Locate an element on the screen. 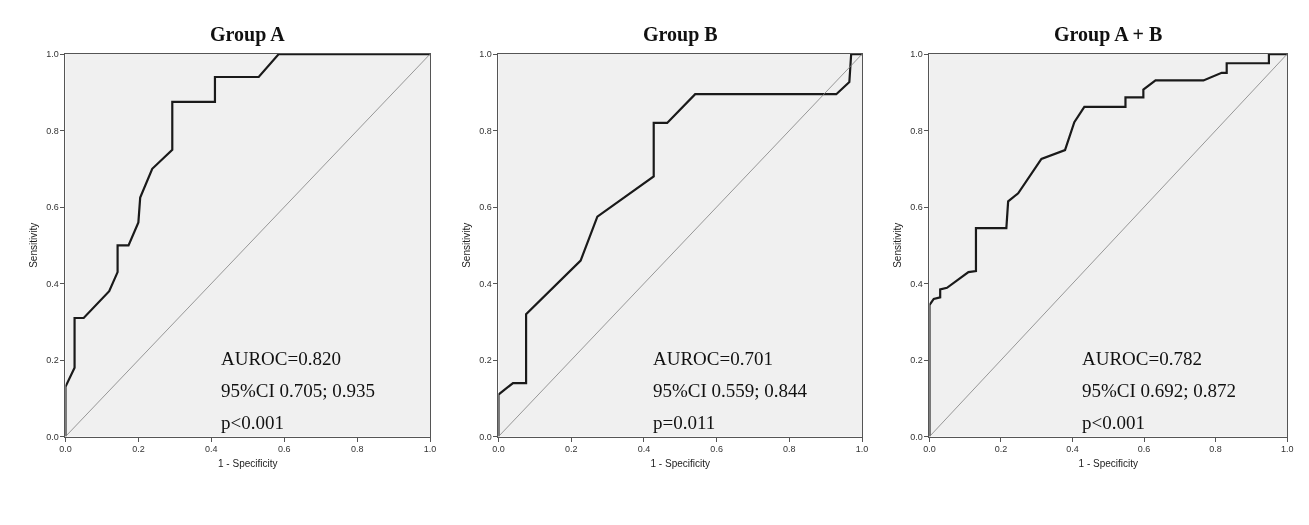  annotation: AUROC=0.701 is located at coordinates (713, 358).